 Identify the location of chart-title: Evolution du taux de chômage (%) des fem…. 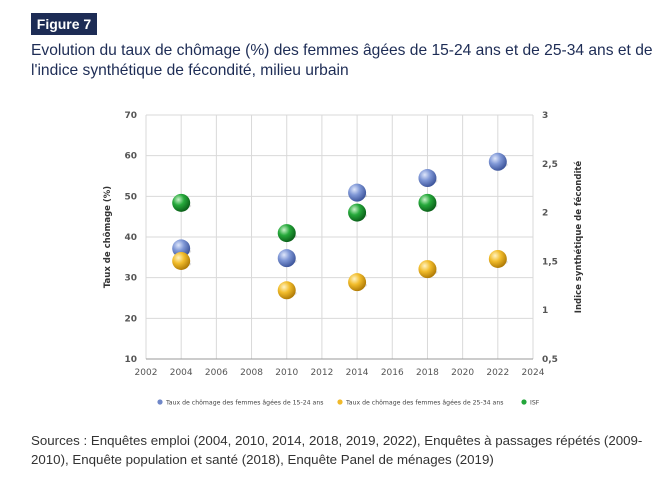
(342, 60).